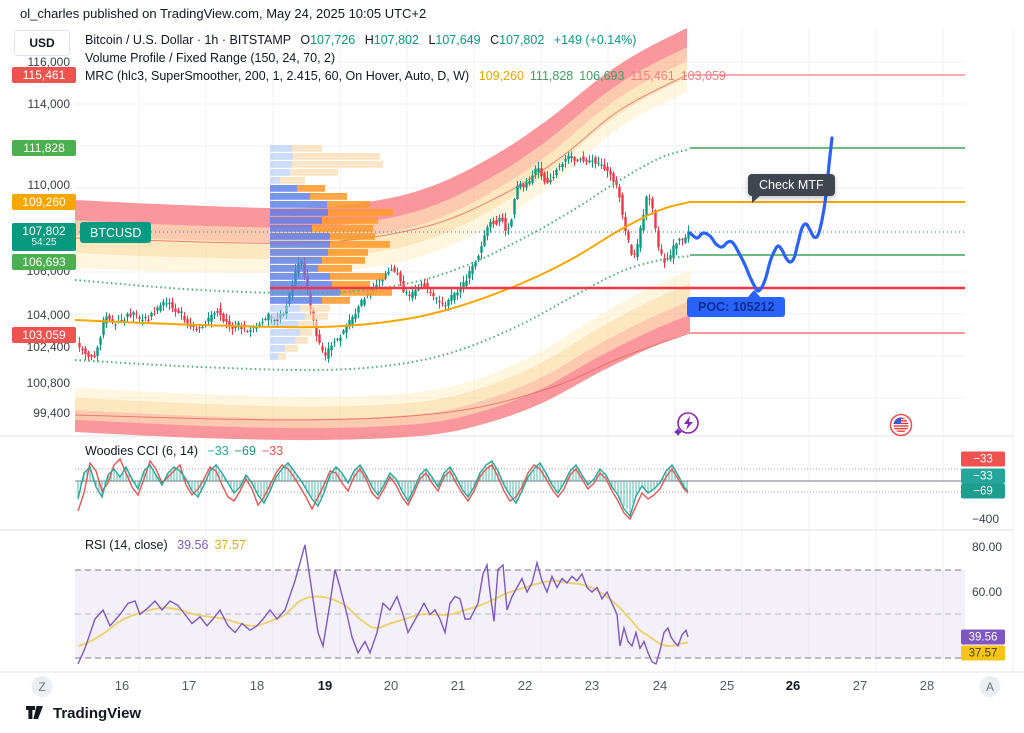 This screenshot has width=1024, height=733. I want to click on flash-icon, so click(686, 424).